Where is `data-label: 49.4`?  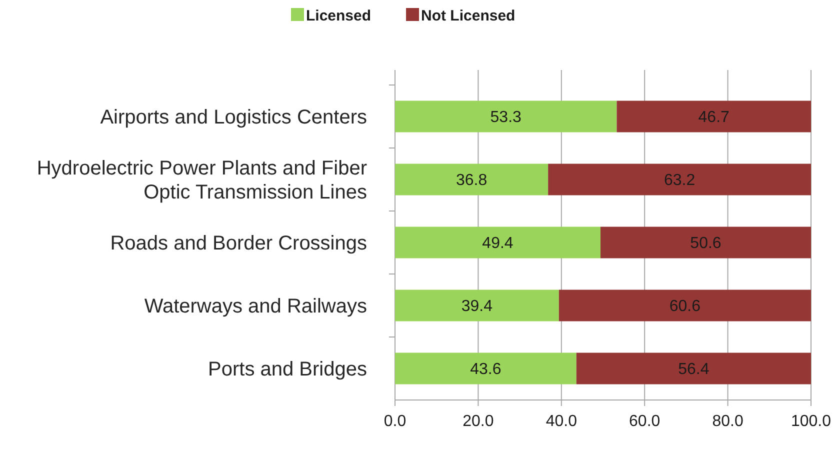 data-label: 49.4 is located at coordinates (498, 243).